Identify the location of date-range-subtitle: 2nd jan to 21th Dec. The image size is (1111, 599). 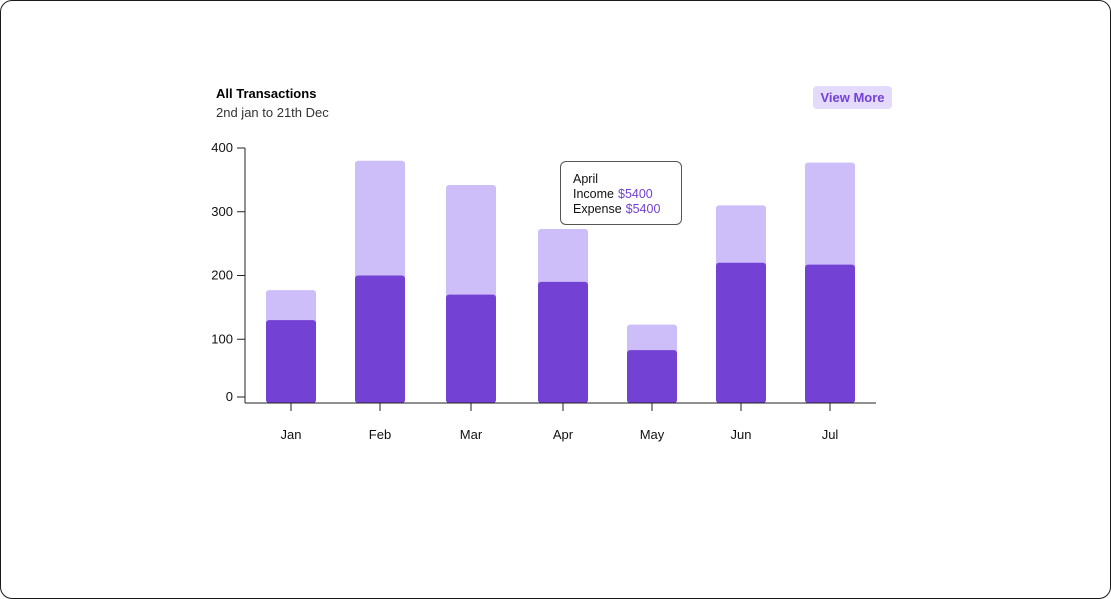
(272, 112).